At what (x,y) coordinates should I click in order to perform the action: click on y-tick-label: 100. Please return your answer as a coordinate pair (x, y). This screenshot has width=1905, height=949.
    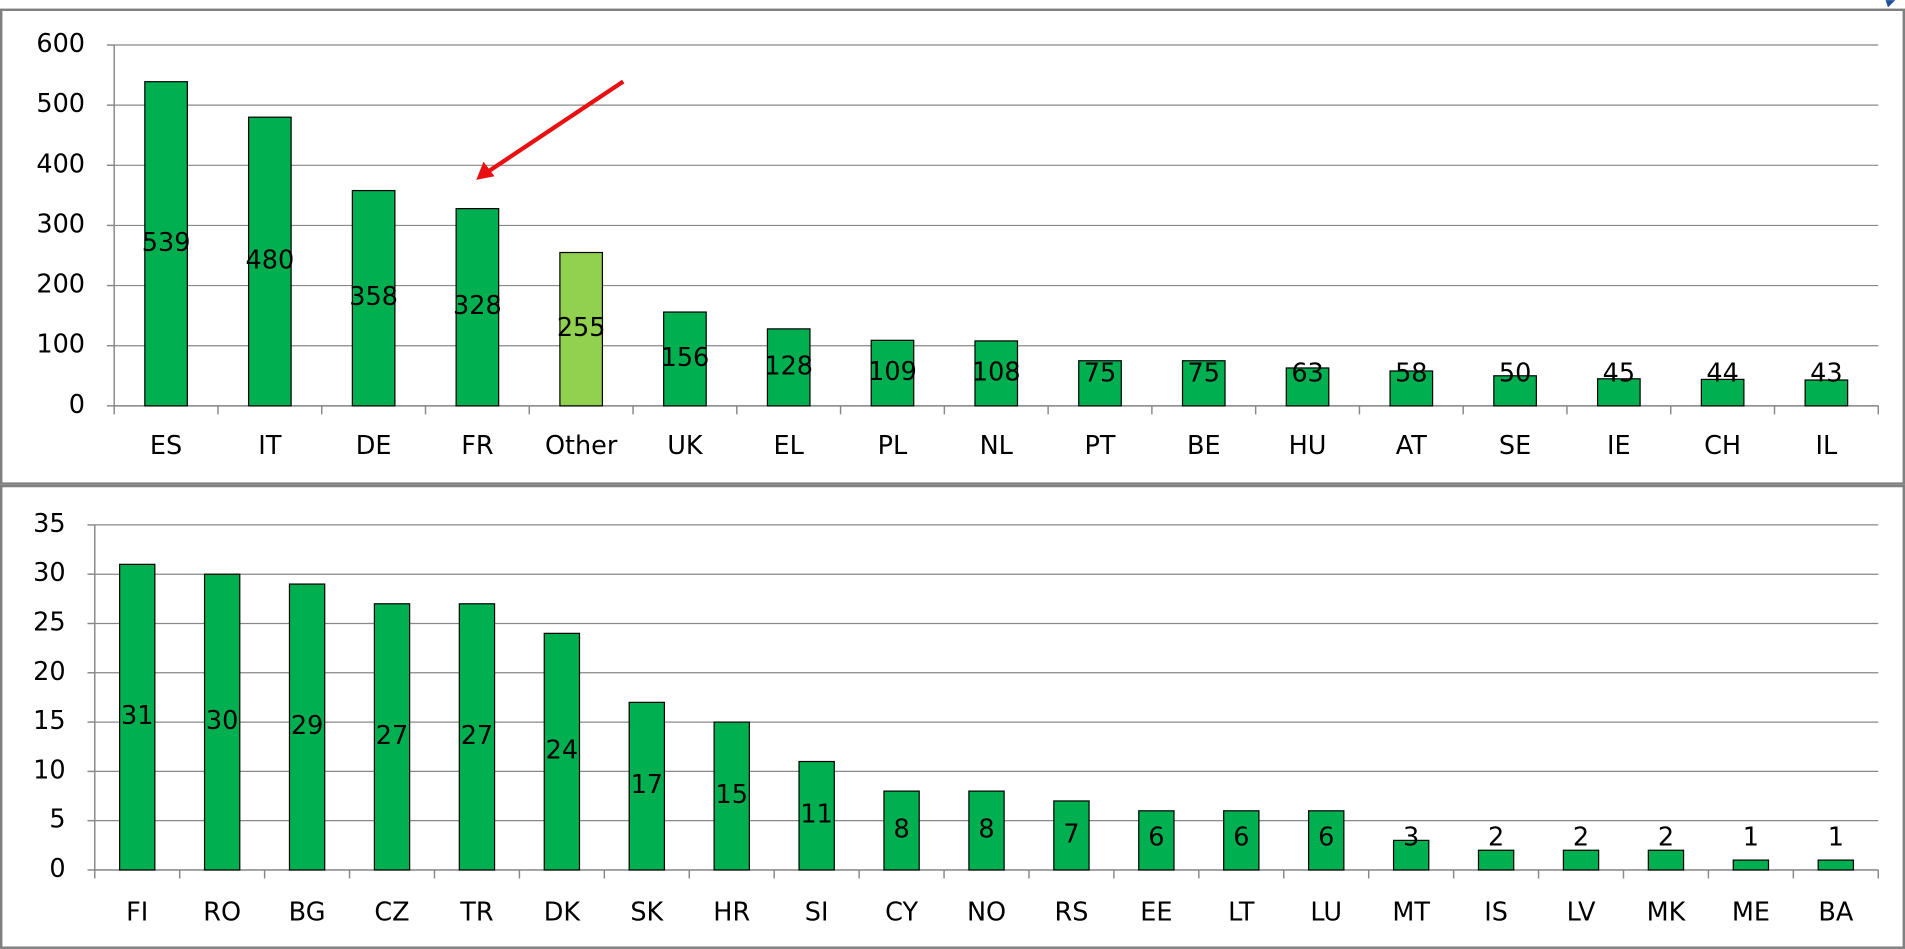
    Looking at the image, I should click on (60, 345).